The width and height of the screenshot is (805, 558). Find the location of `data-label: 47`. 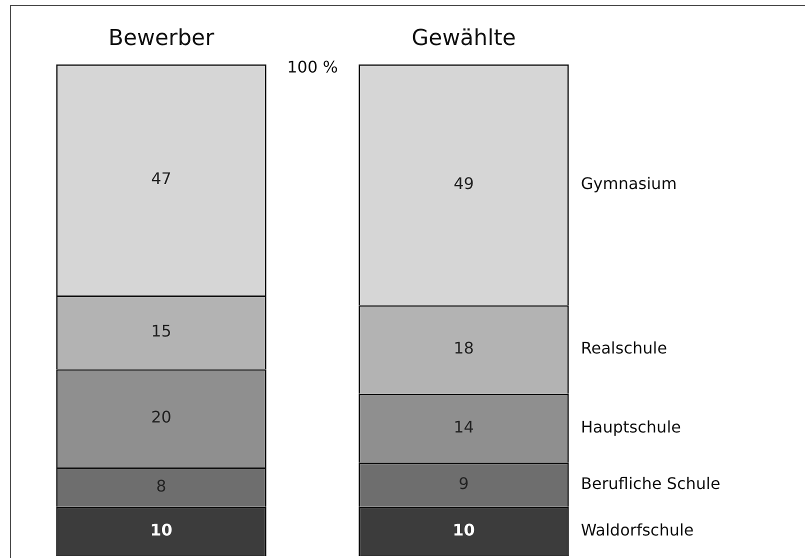

data-label: 47 is located at coordinates (161, 178).